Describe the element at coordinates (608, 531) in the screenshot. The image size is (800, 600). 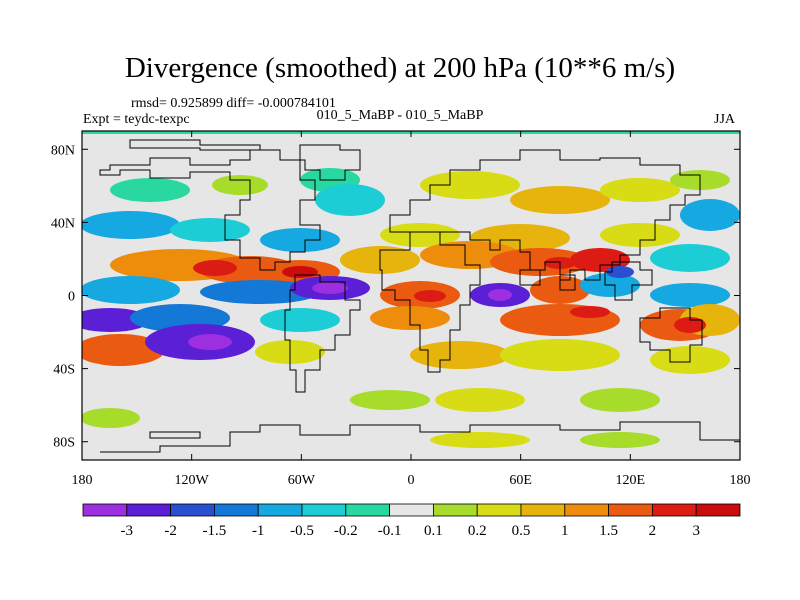
I see `colorbar-label: 1.5` at that location.